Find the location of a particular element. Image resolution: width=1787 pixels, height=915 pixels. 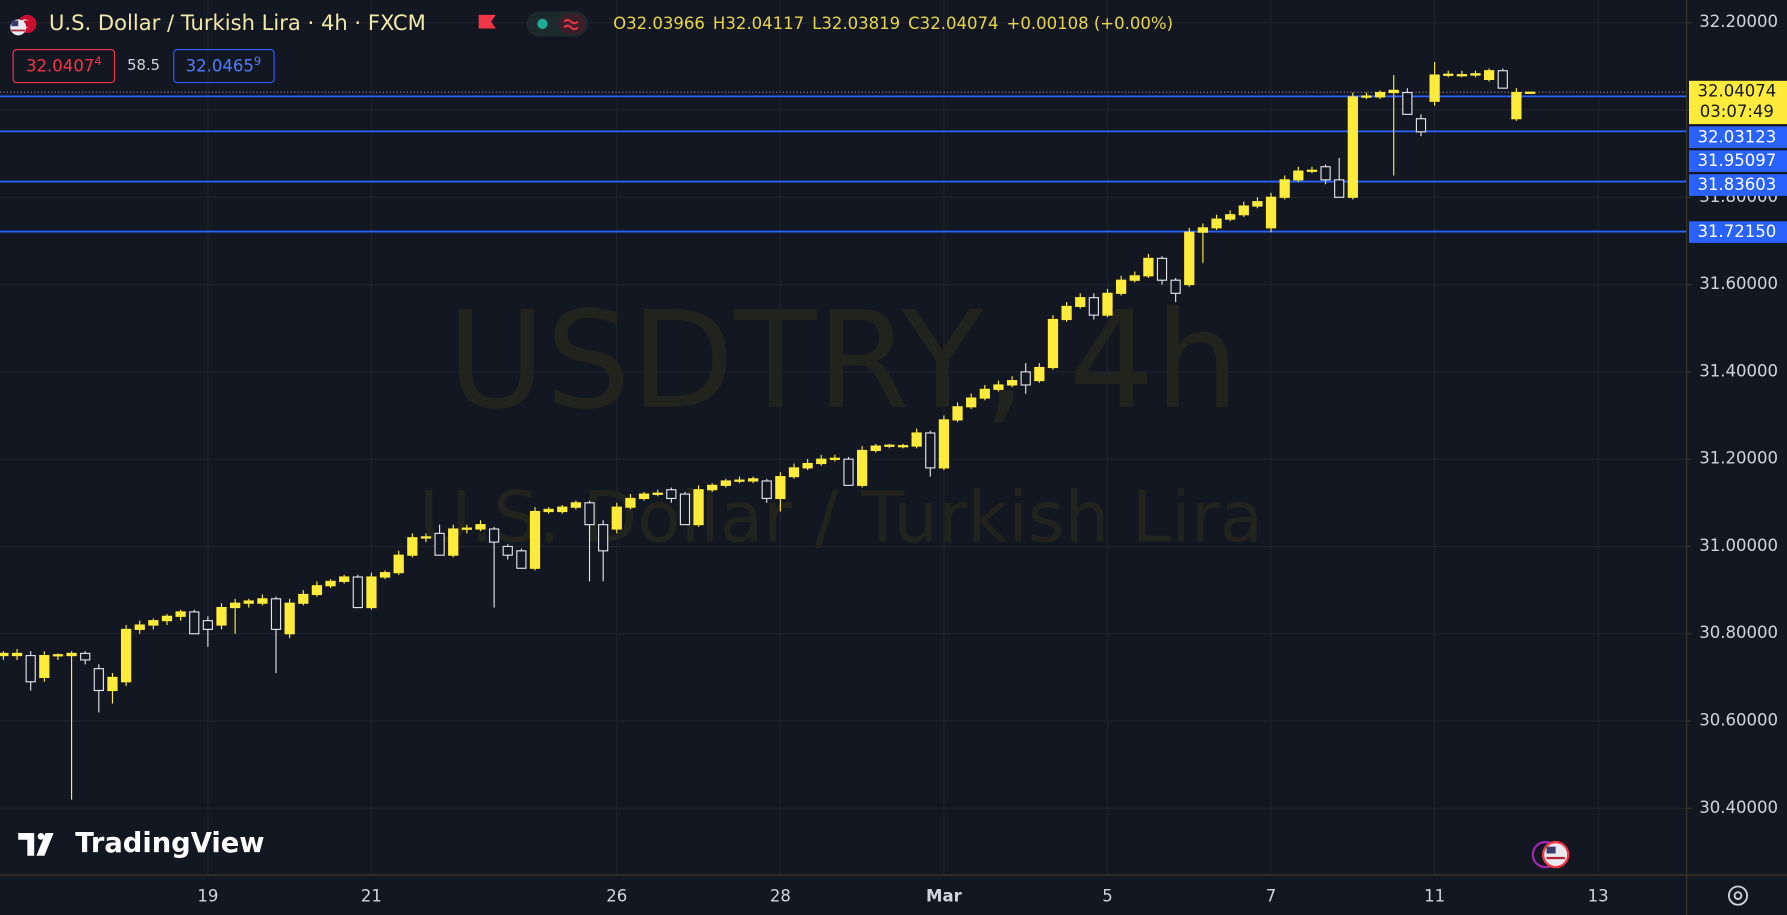

flag-icon is located at coordinates (487, 21).